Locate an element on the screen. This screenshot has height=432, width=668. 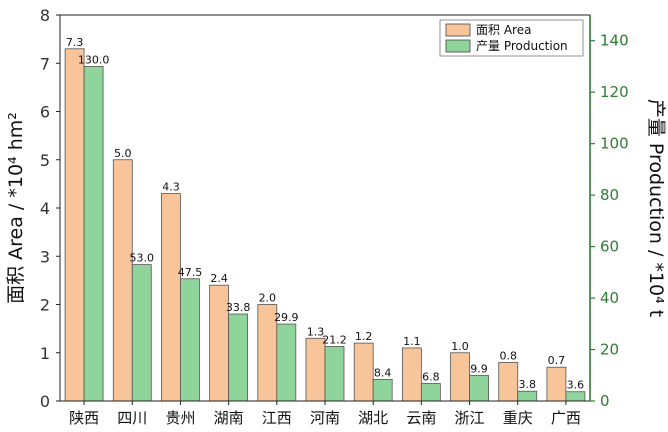
data-label-area: 1.0 is located at coordinates (460, 346).